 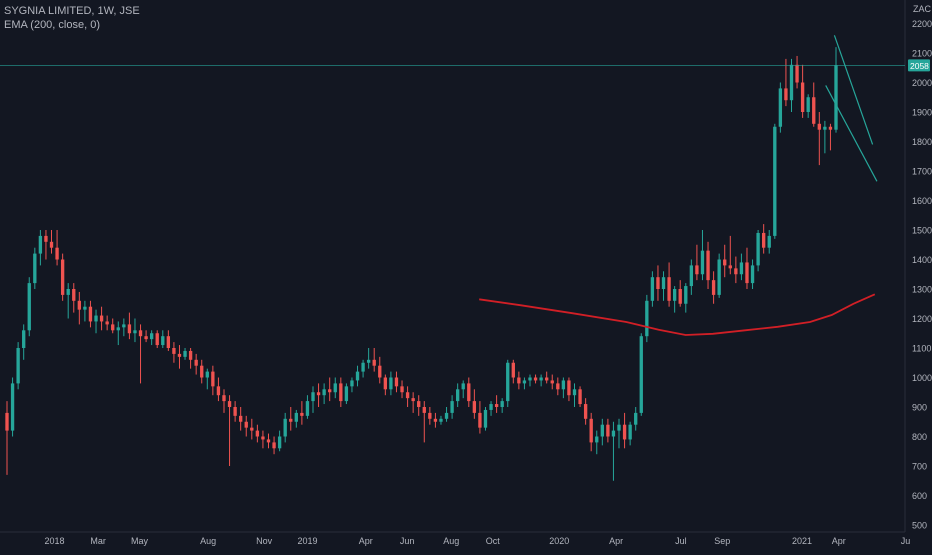 What do you see at coordinates (208, 541) in the screenshot?
I see `time-tick-label: Aug` at bounding box center [208, 541].